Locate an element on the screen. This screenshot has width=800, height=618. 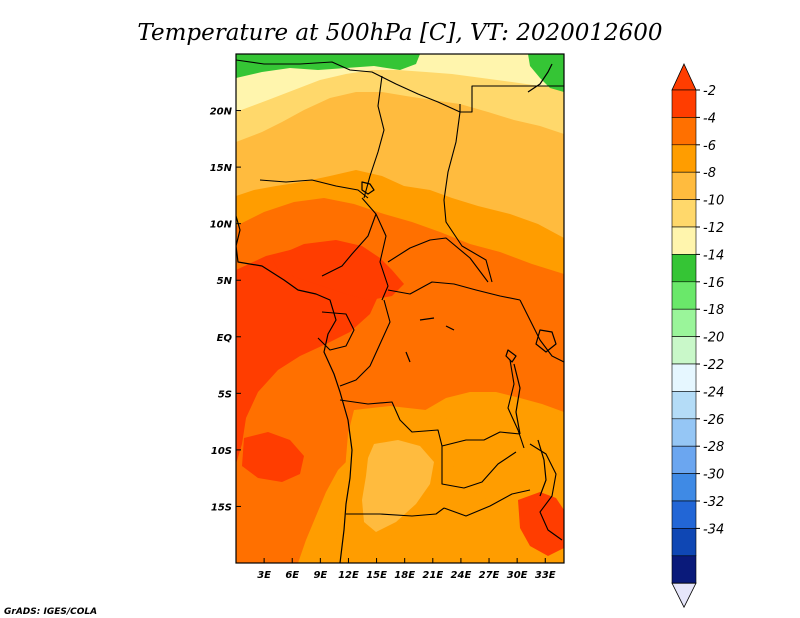
border-angola-namibia is located at coordinates (395, 512).